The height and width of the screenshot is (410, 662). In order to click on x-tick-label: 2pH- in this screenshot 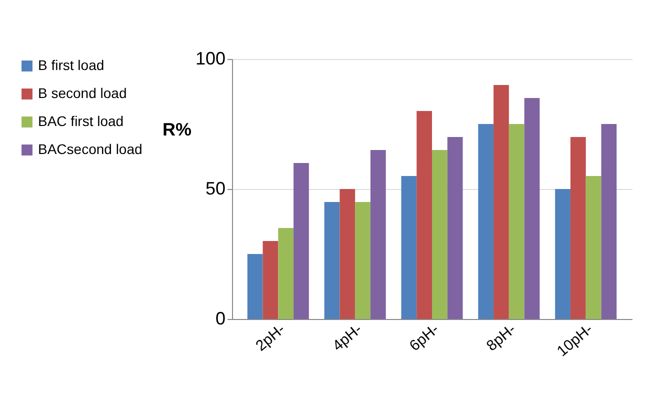, I will do `click(270, 337)`.